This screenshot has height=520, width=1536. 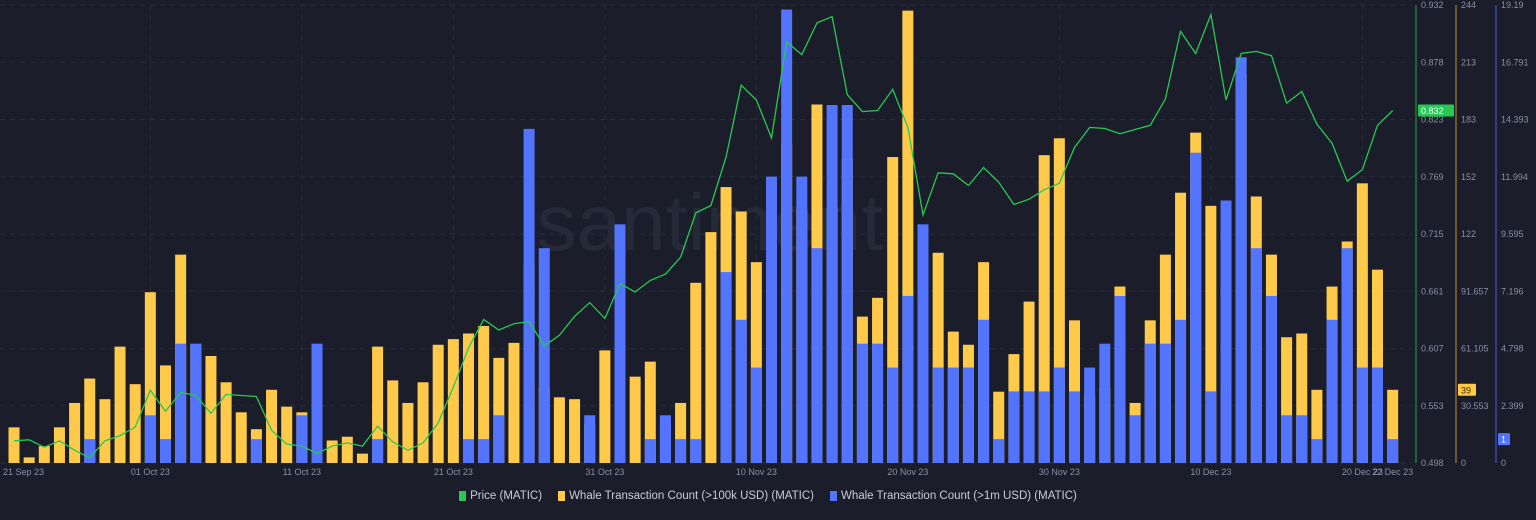 I want to click on x-tick-label: 10 Nov 23, so click(x=756, y=472).